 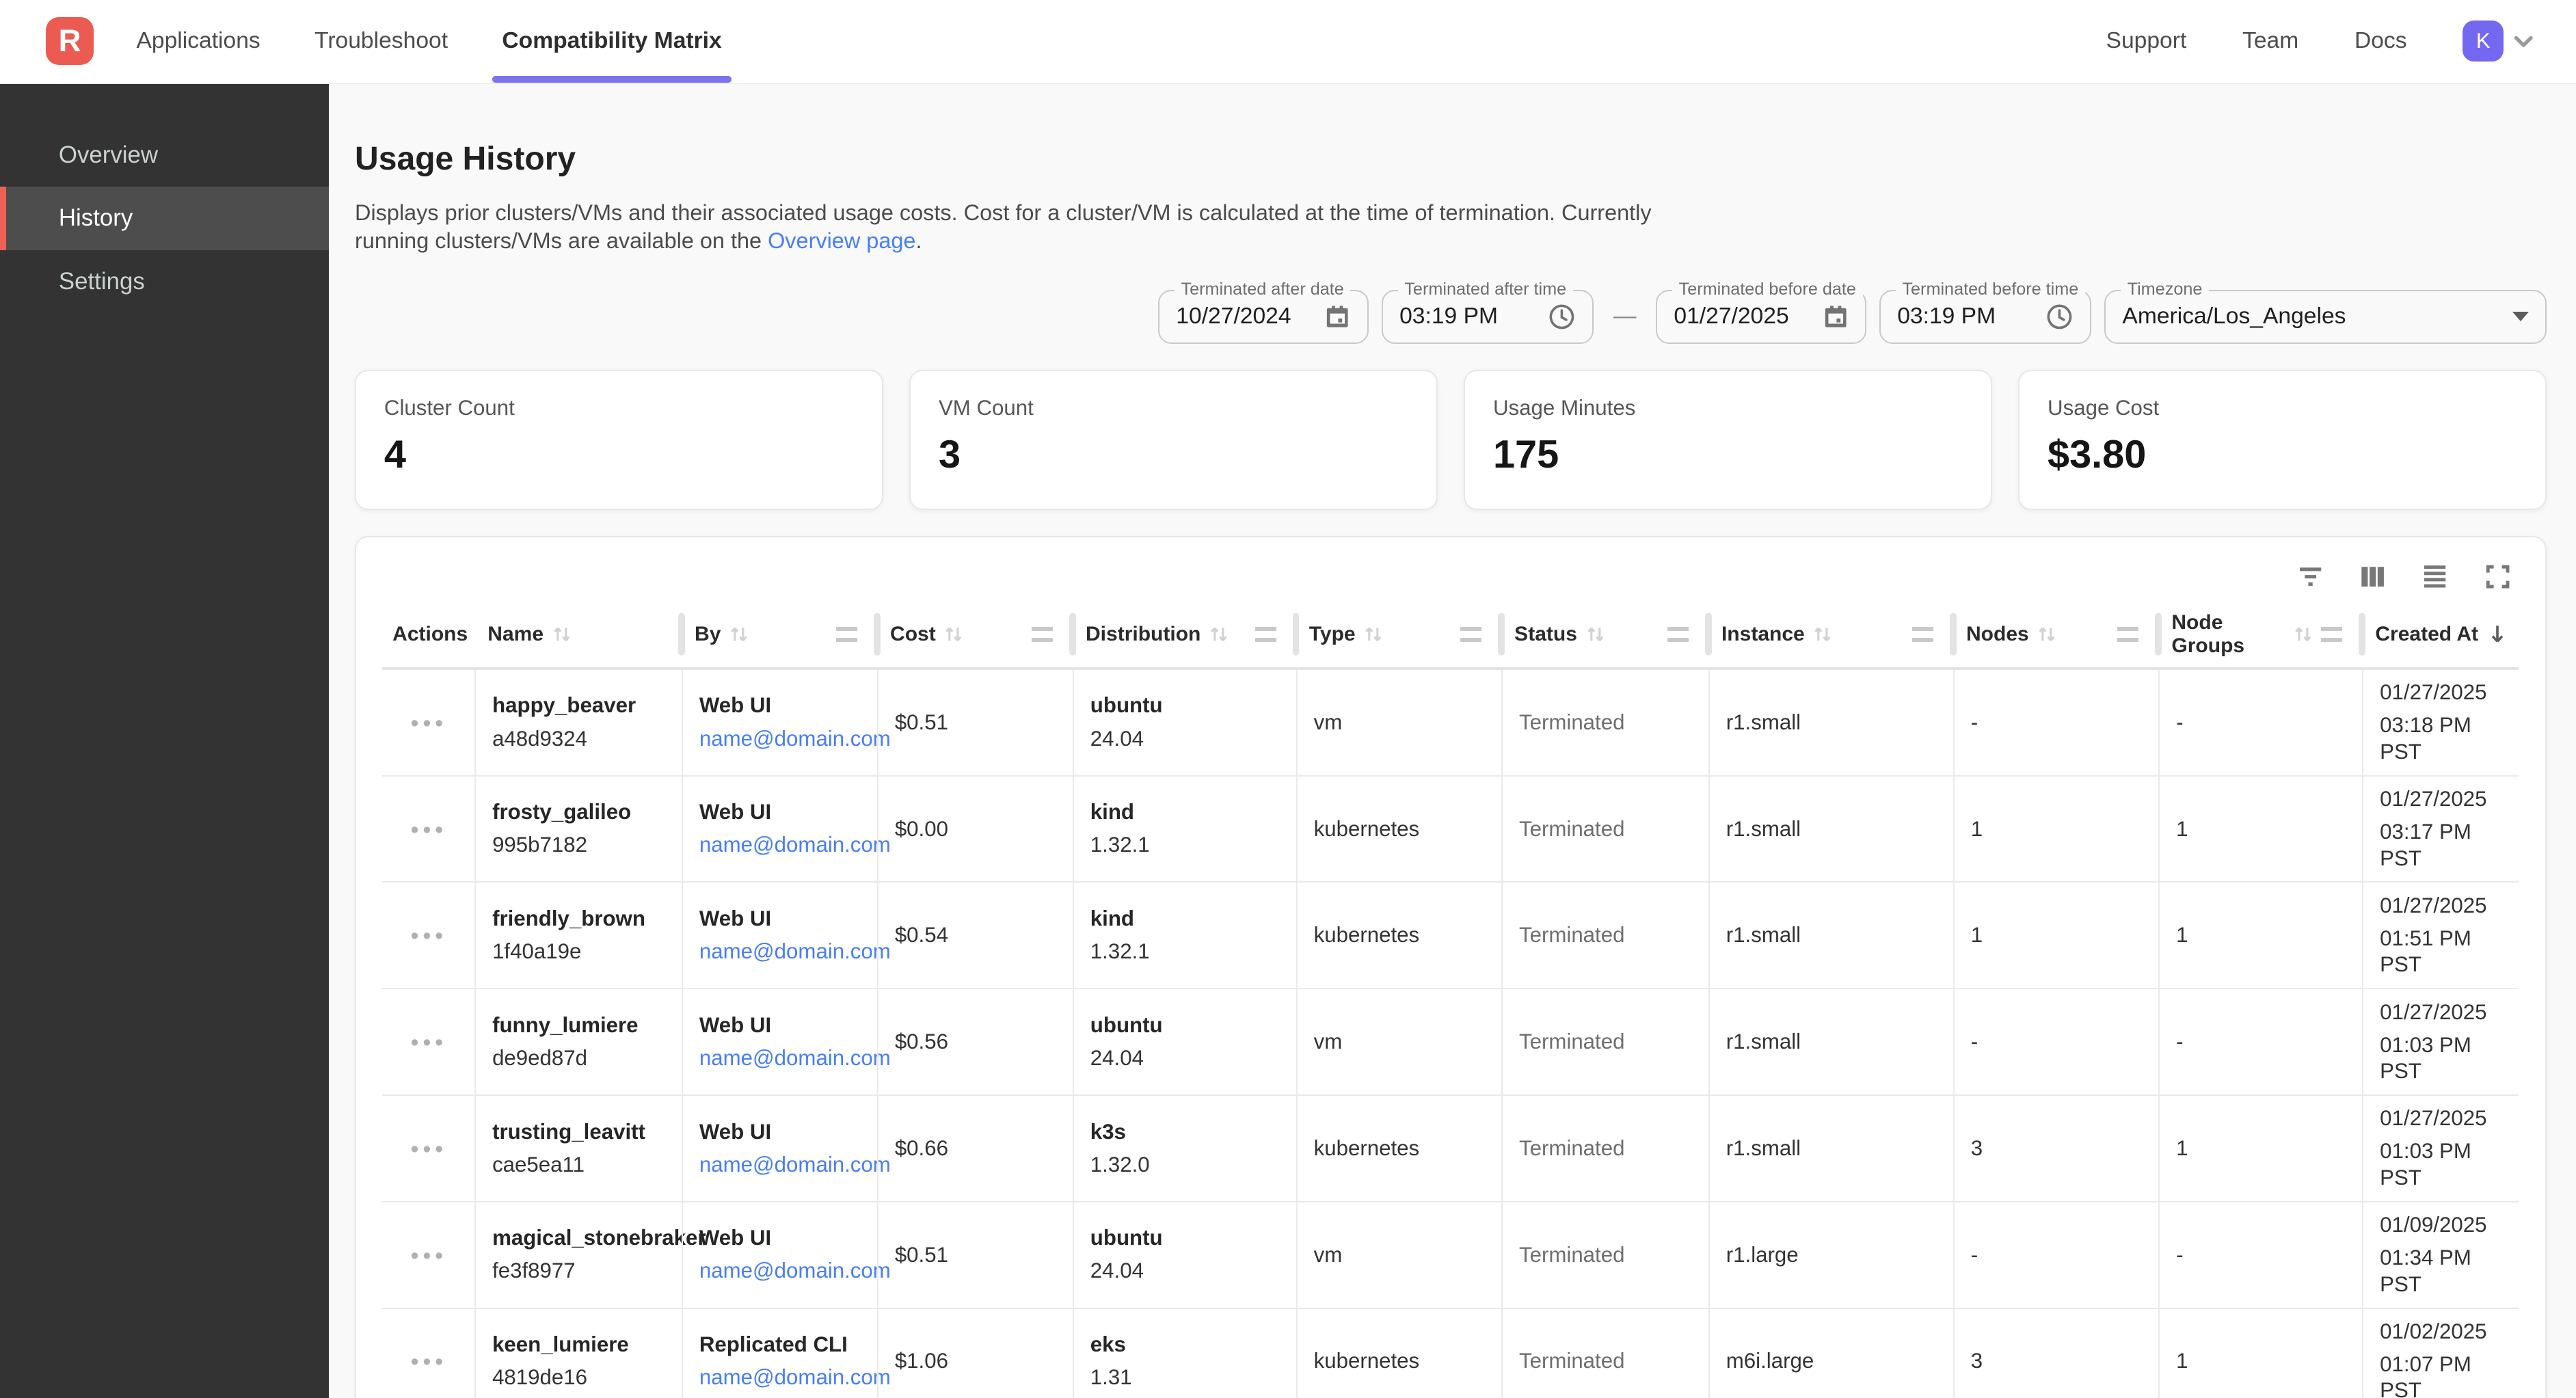 What do you see at coordinates (2270, 41) in the screenshot?
I see `nav-link-team: Team` at bounding box center [2270, 41].